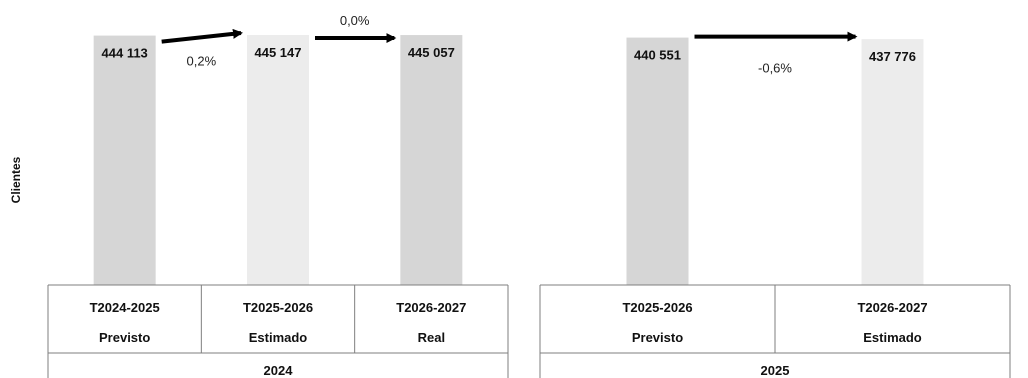  I want to click on category-table-2024, so click(278, 331).